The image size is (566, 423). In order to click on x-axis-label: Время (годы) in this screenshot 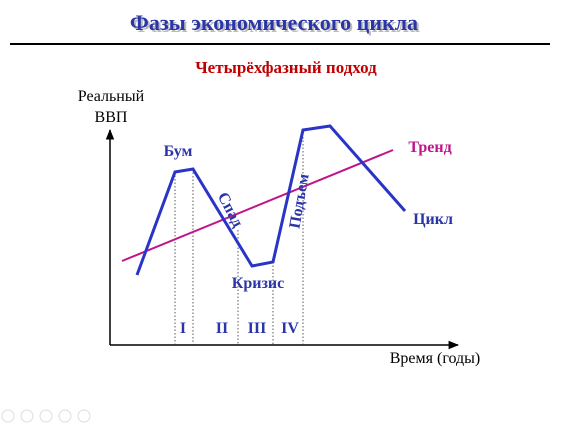, I will do `click(435, 358)`.